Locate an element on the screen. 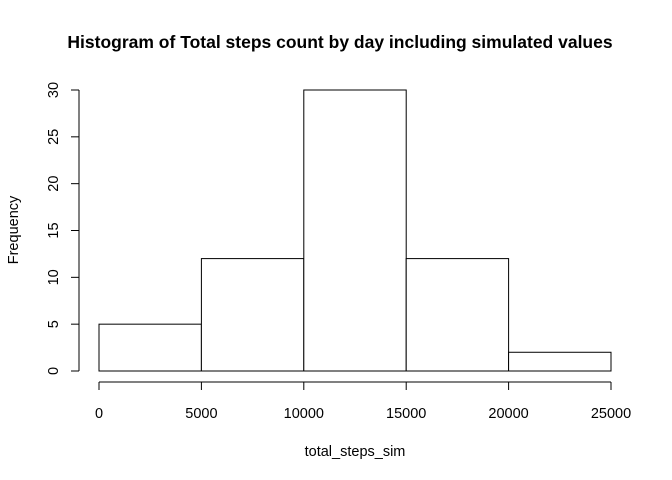 The width and height of the screenshot is (672, 480). y-tick-label: 25 is located at coordinates (54, 137).